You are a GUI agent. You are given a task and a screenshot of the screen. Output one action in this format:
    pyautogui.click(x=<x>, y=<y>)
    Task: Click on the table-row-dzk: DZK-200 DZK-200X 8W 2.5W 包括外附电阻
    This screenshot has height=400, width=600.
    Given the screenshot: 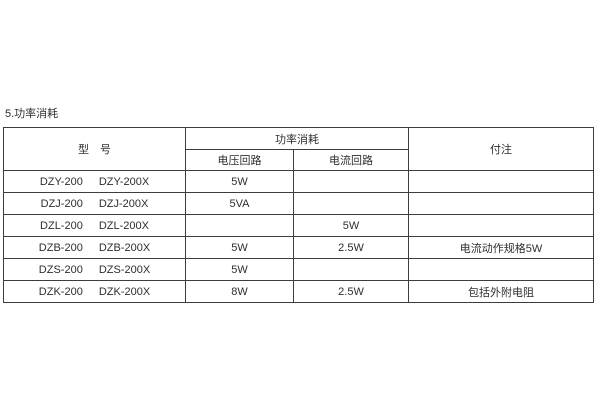 What is the action you would take?
    pyautogui.click(x=298, y=291)
    